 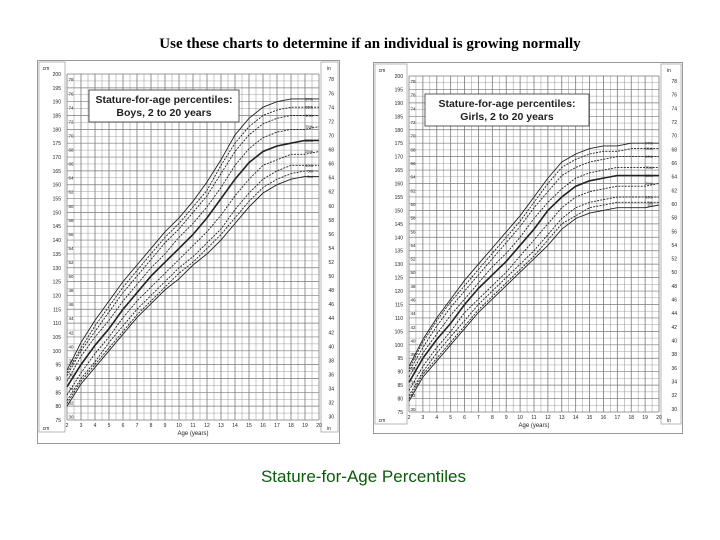 I want to click on x-tick-label: 7, so click(x=478, y=418).